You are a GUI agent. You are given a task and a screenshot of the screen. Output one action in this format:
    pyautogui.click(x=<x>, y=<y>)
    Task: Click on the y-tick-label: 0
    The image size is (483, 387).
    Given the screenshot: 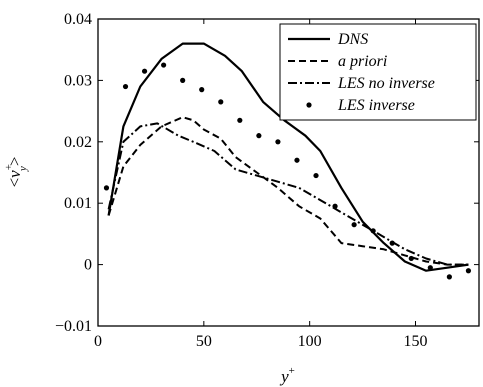 What is the action you would take?
    pyautogui.click(x=88, y=265)
    